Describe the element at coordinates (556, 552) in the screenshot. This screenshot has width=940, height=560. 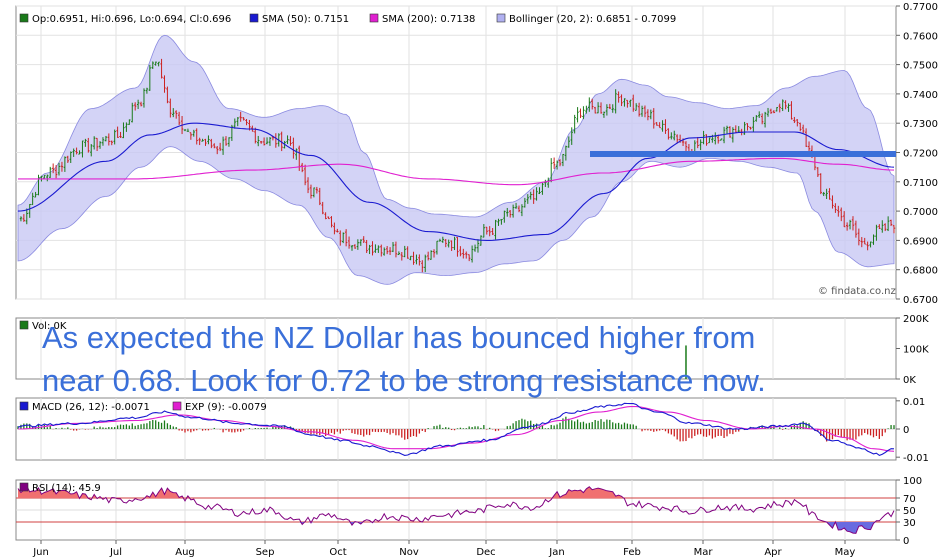
I see `month-label: Jan` at that location.